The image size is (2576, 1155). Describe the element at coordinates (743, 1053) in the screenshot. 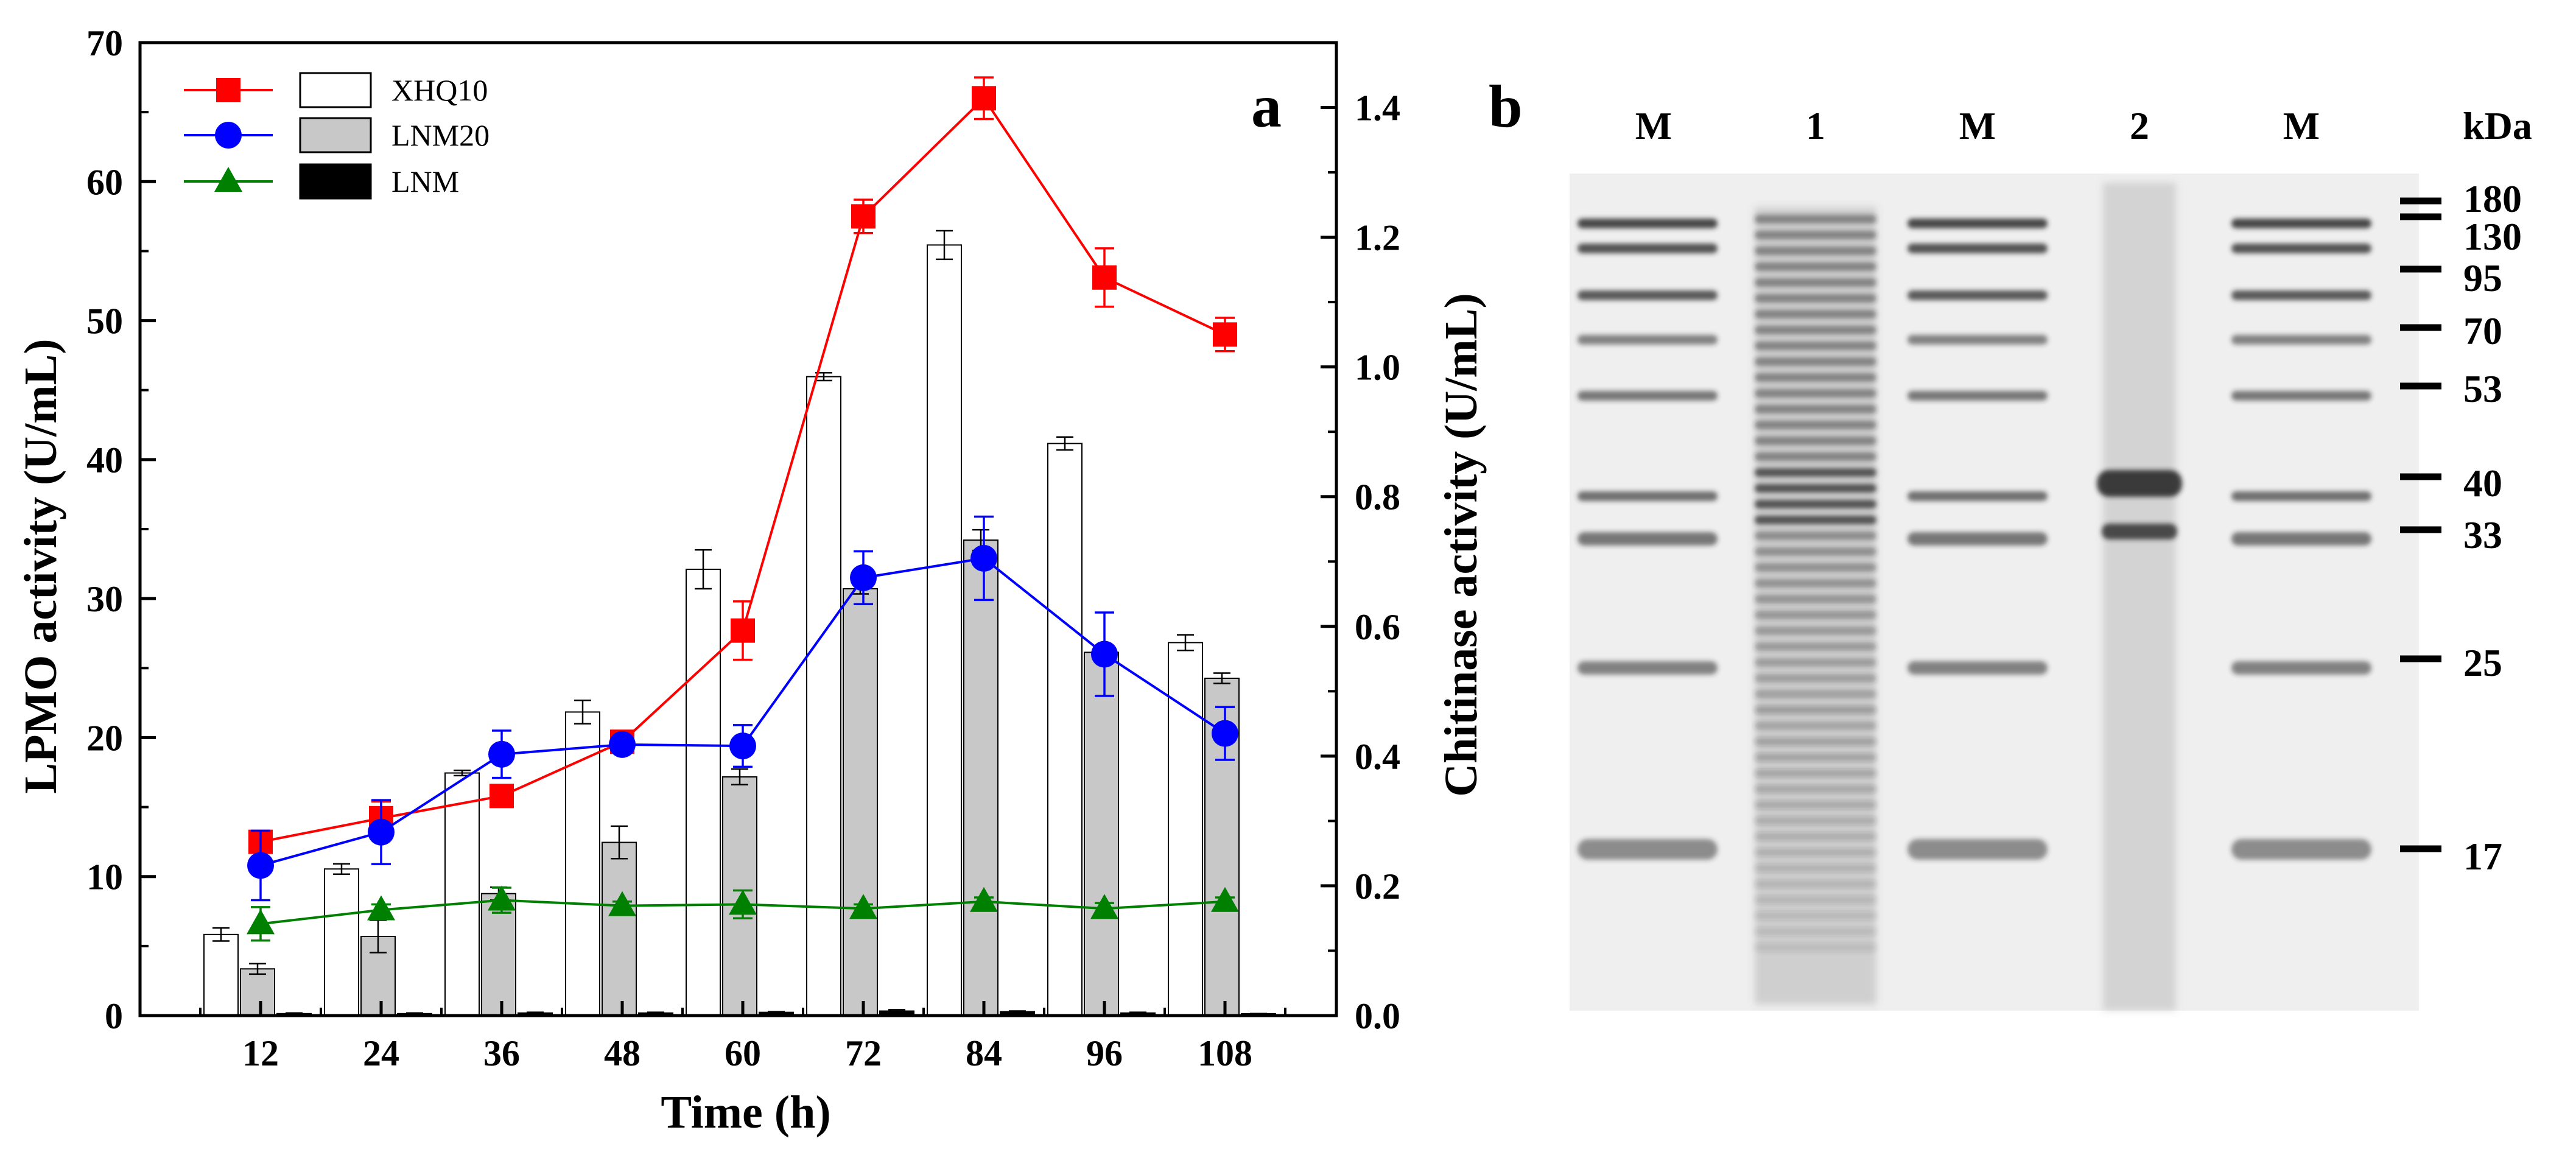

I see `x-tick-label: 60` at that location.